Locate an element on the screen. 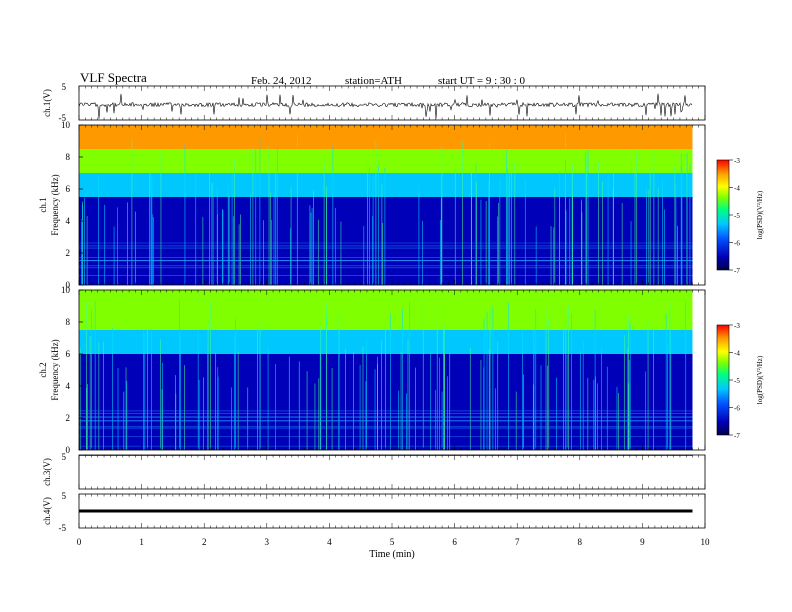 The image size is (792, 612). ch1-spec-ylabel: ch.1 is located at coordinates (43, 204).